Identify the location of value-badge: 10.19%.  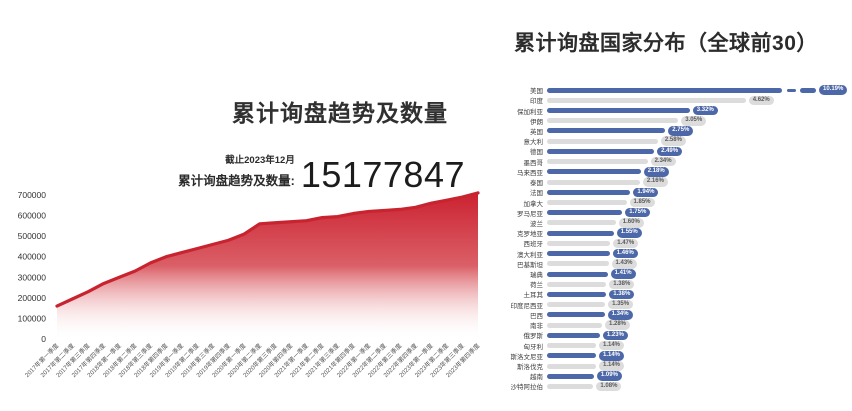
(833, 90).